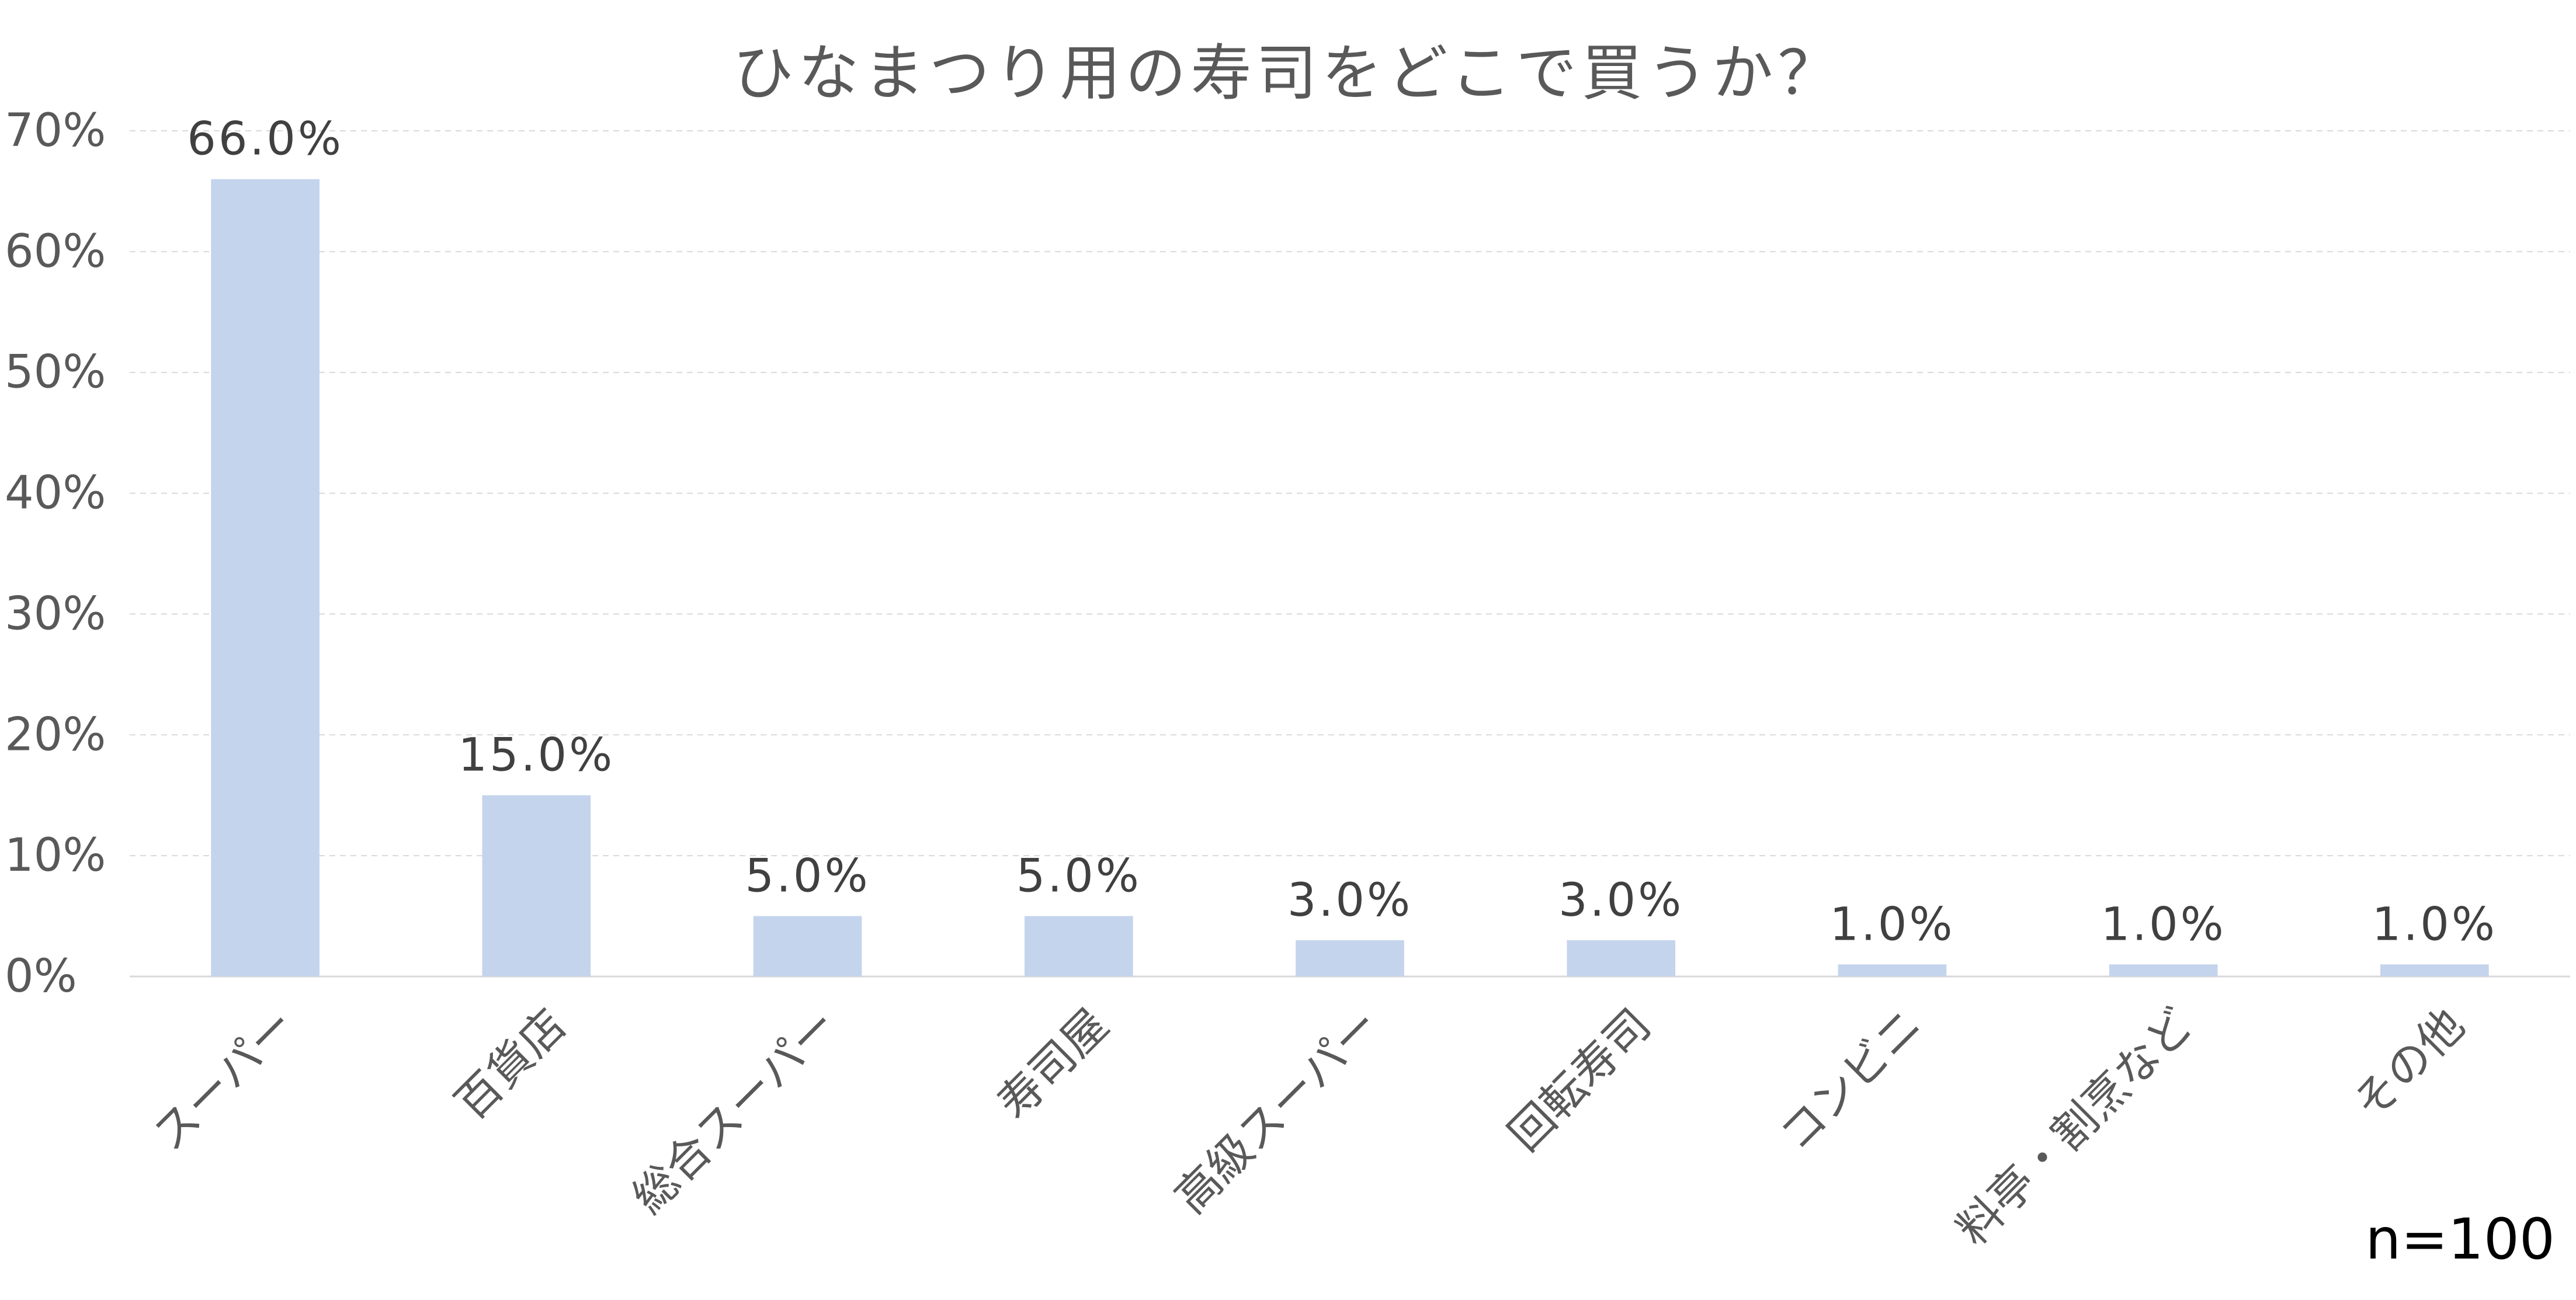 The image size is (2576, 1300). What do you see at coordinates (55, 855) in the screenshot?
I see `y-tick-label: 10%` at bounding box center [55, 855].